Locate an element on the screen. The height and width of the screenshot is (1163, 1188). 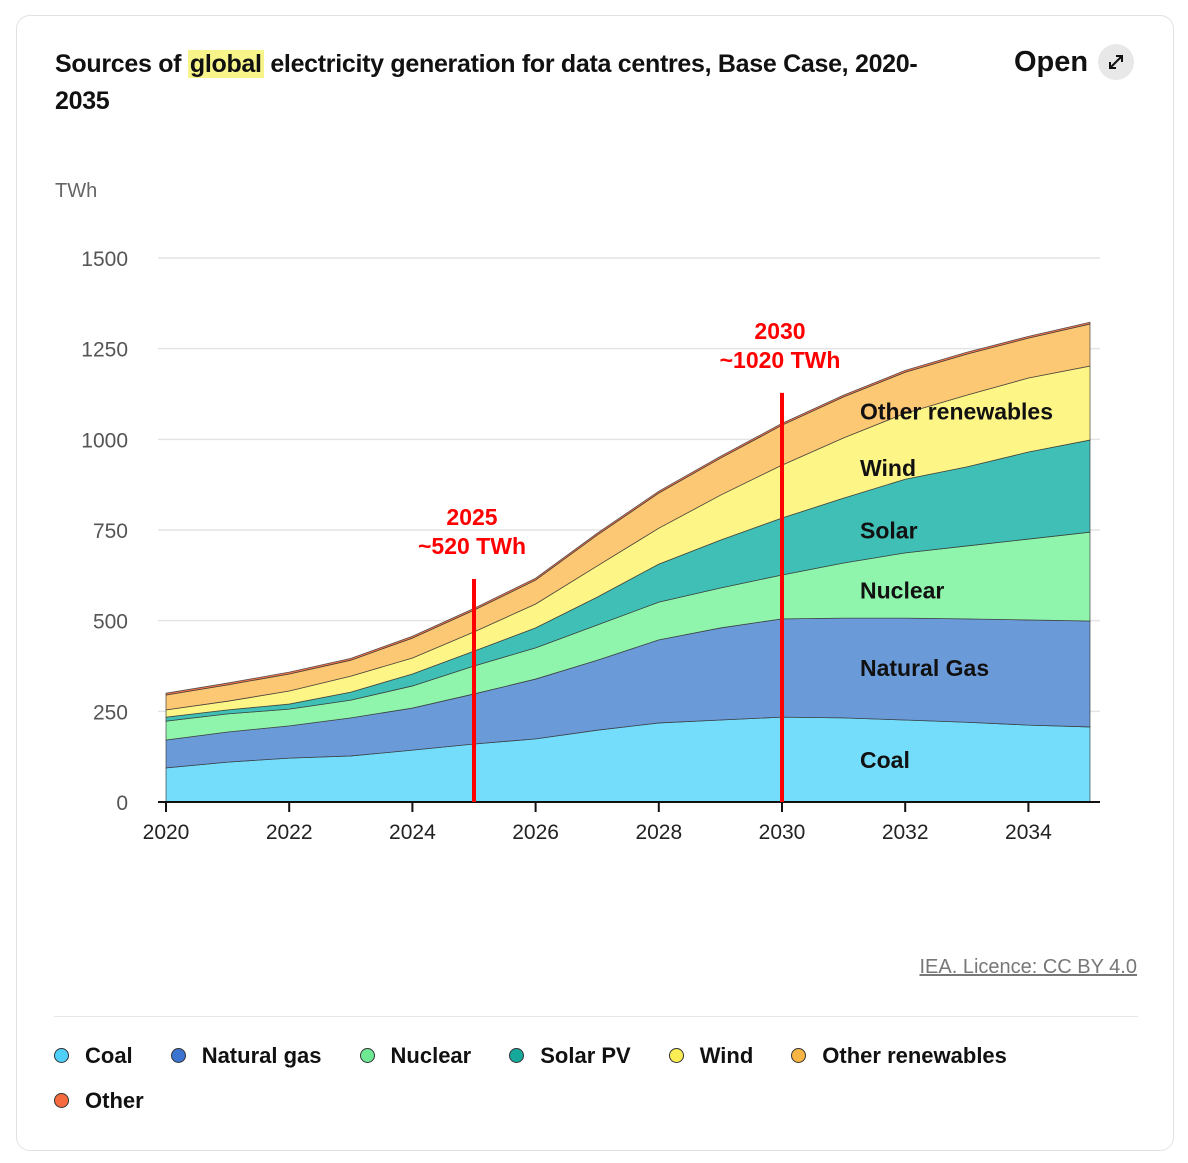
legend-item-solar-pv: Solar PV is located at coordinates (570, 1055).